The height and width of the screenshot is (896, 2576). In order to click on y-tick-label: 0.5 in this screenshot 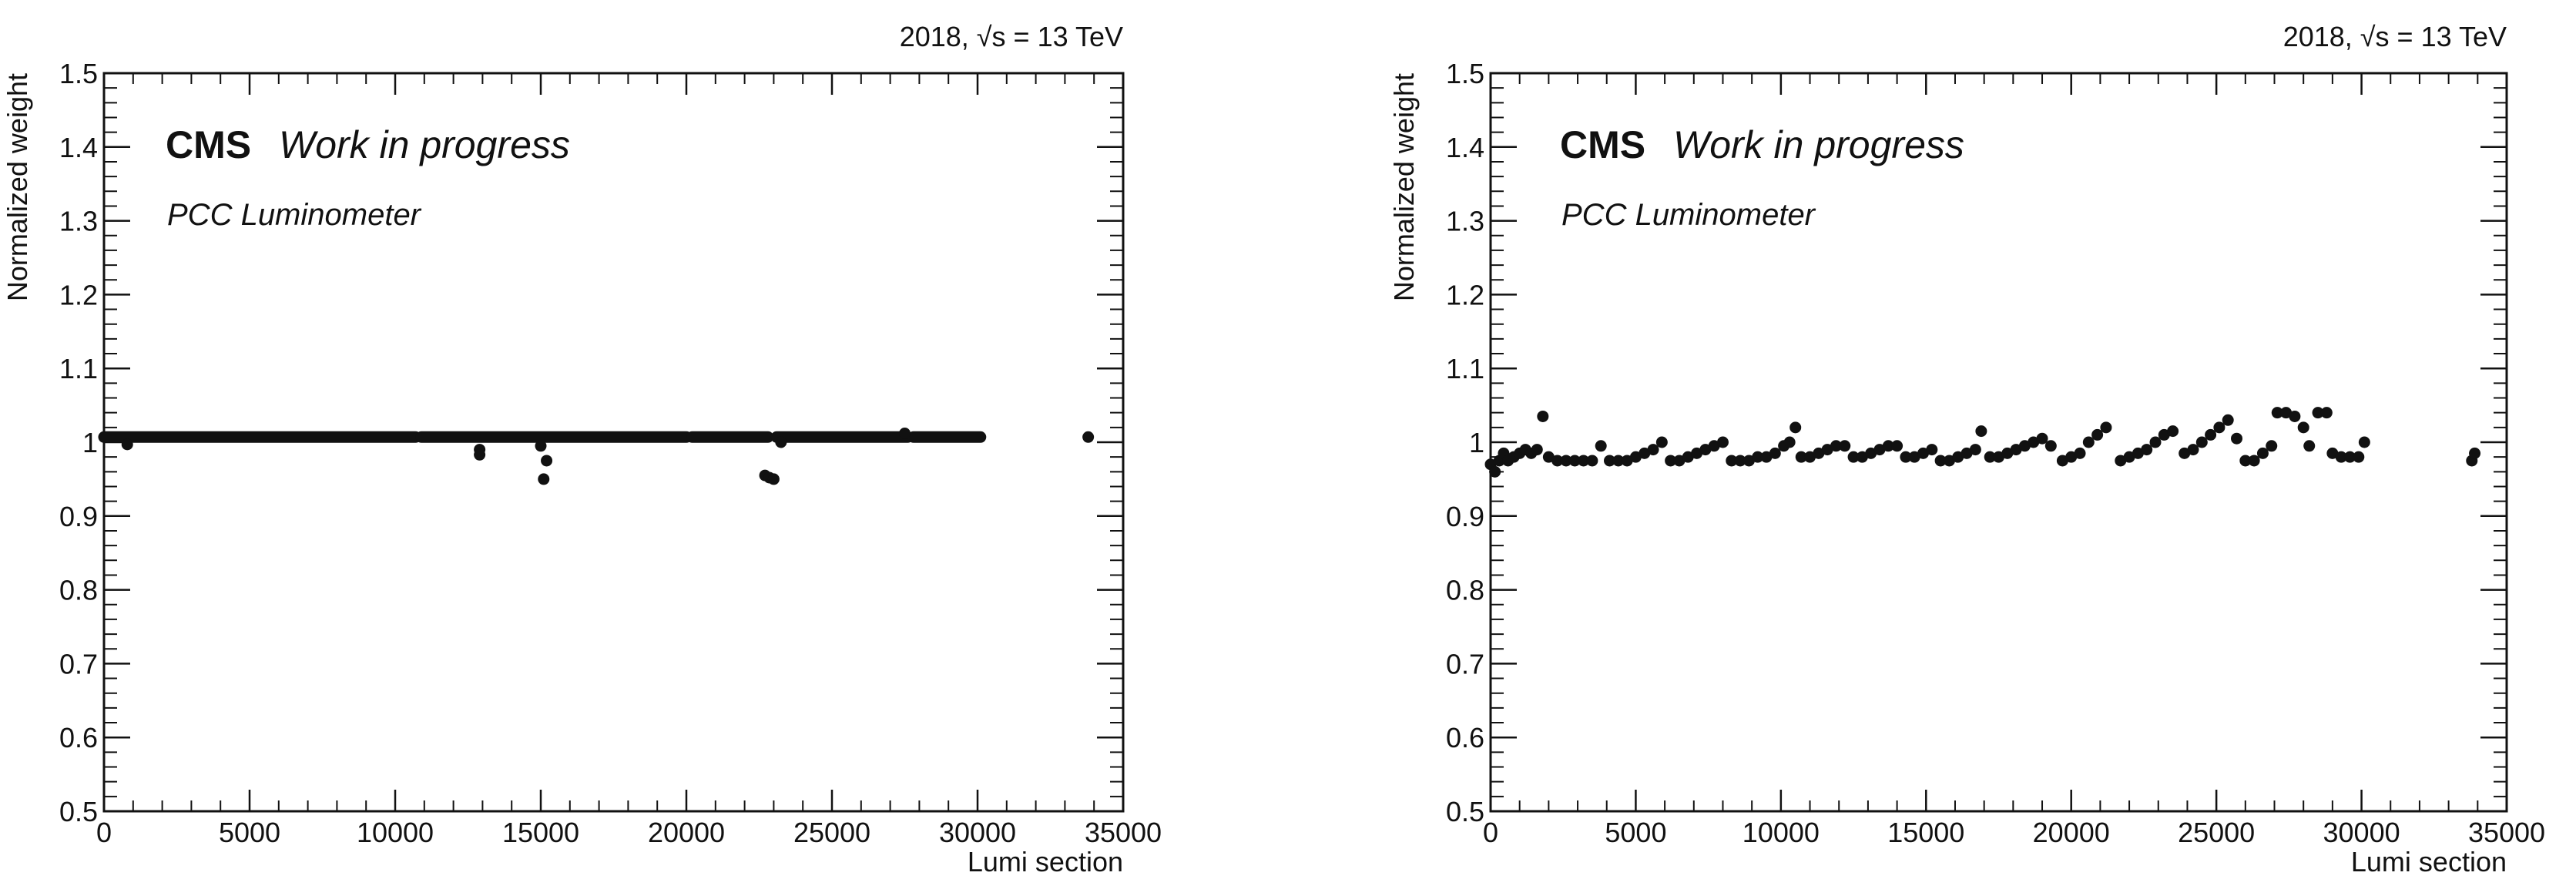, I will do `click(78, 811)`.